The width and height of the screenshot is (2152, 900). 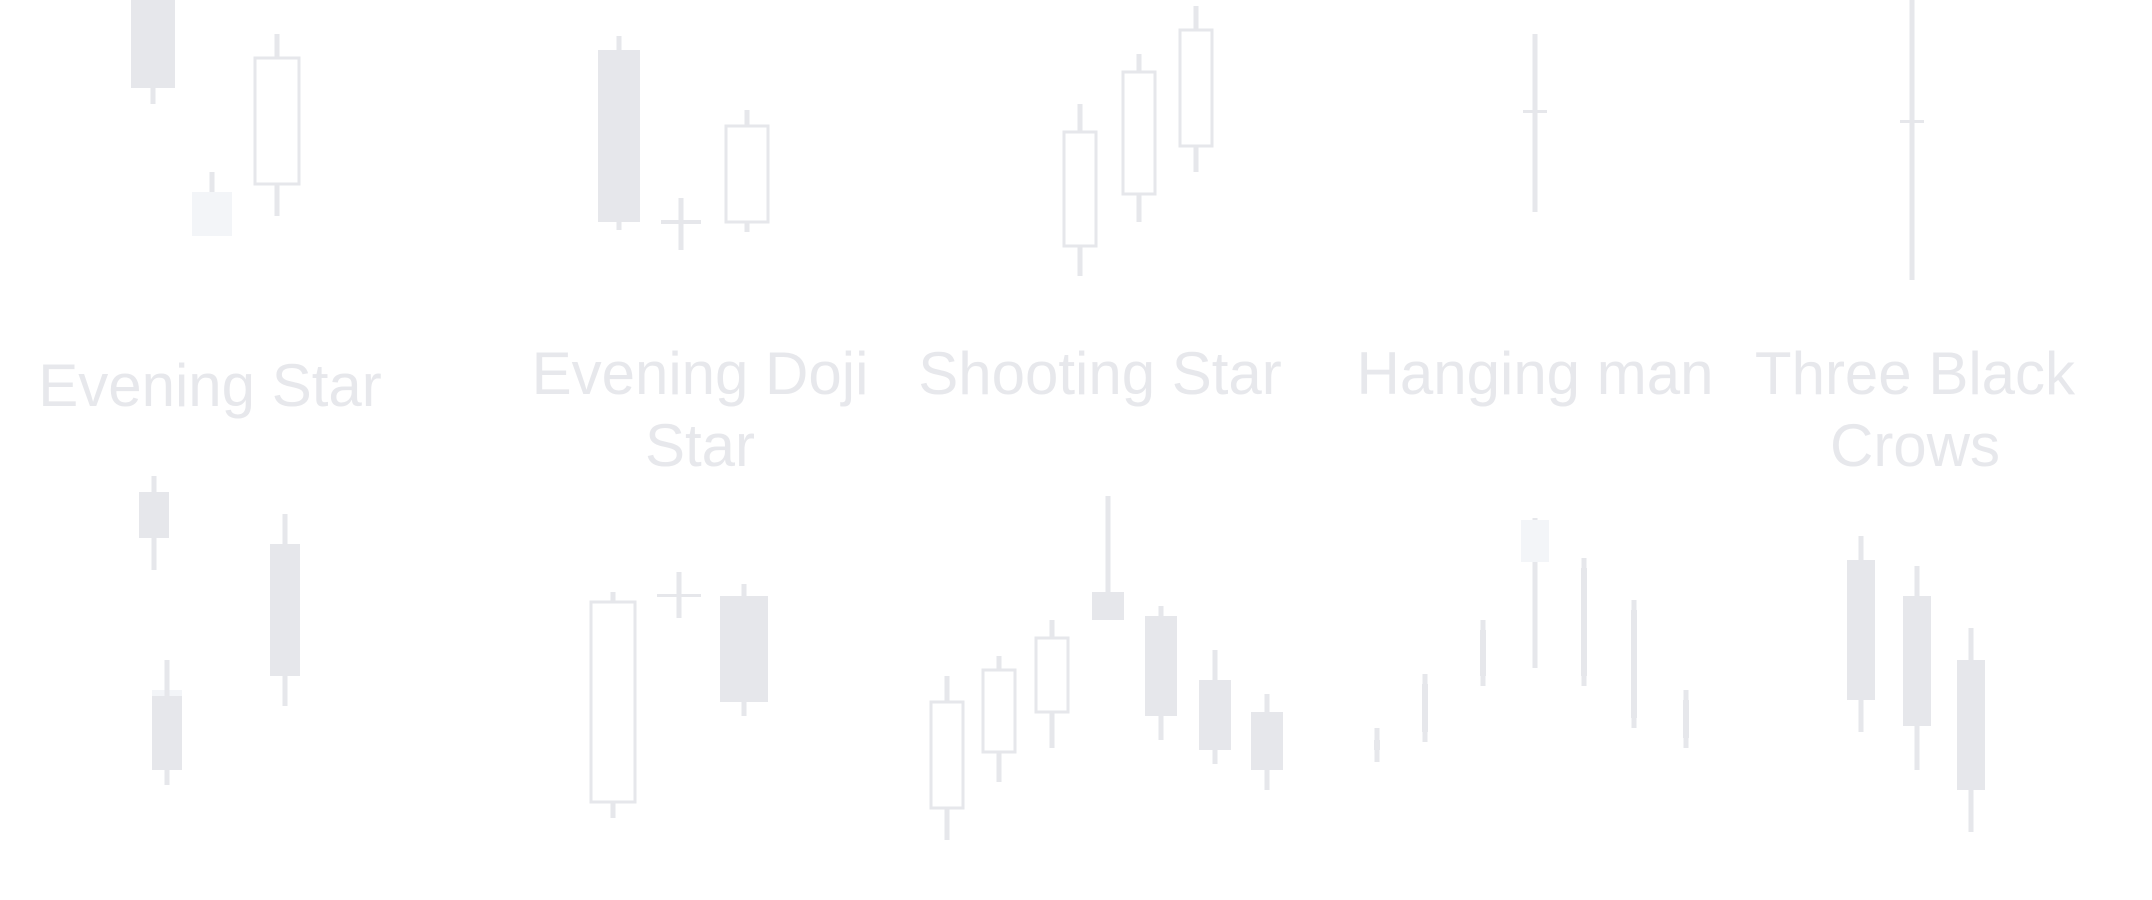 What do you see at coordinates (1915, 409) in the screenshot?
I see `label-three-black-crows: Three Black Crows` at bounding box center [1915, 409].